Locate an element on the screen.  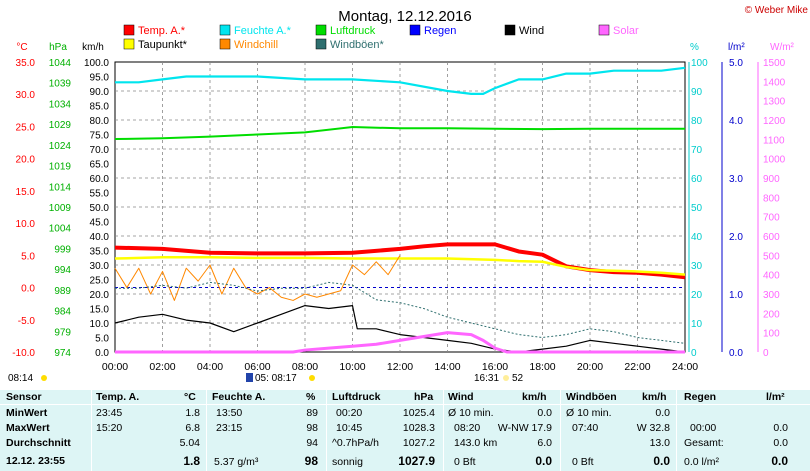
tick-label-wm2: 900 is located at coordinates (771, 179).